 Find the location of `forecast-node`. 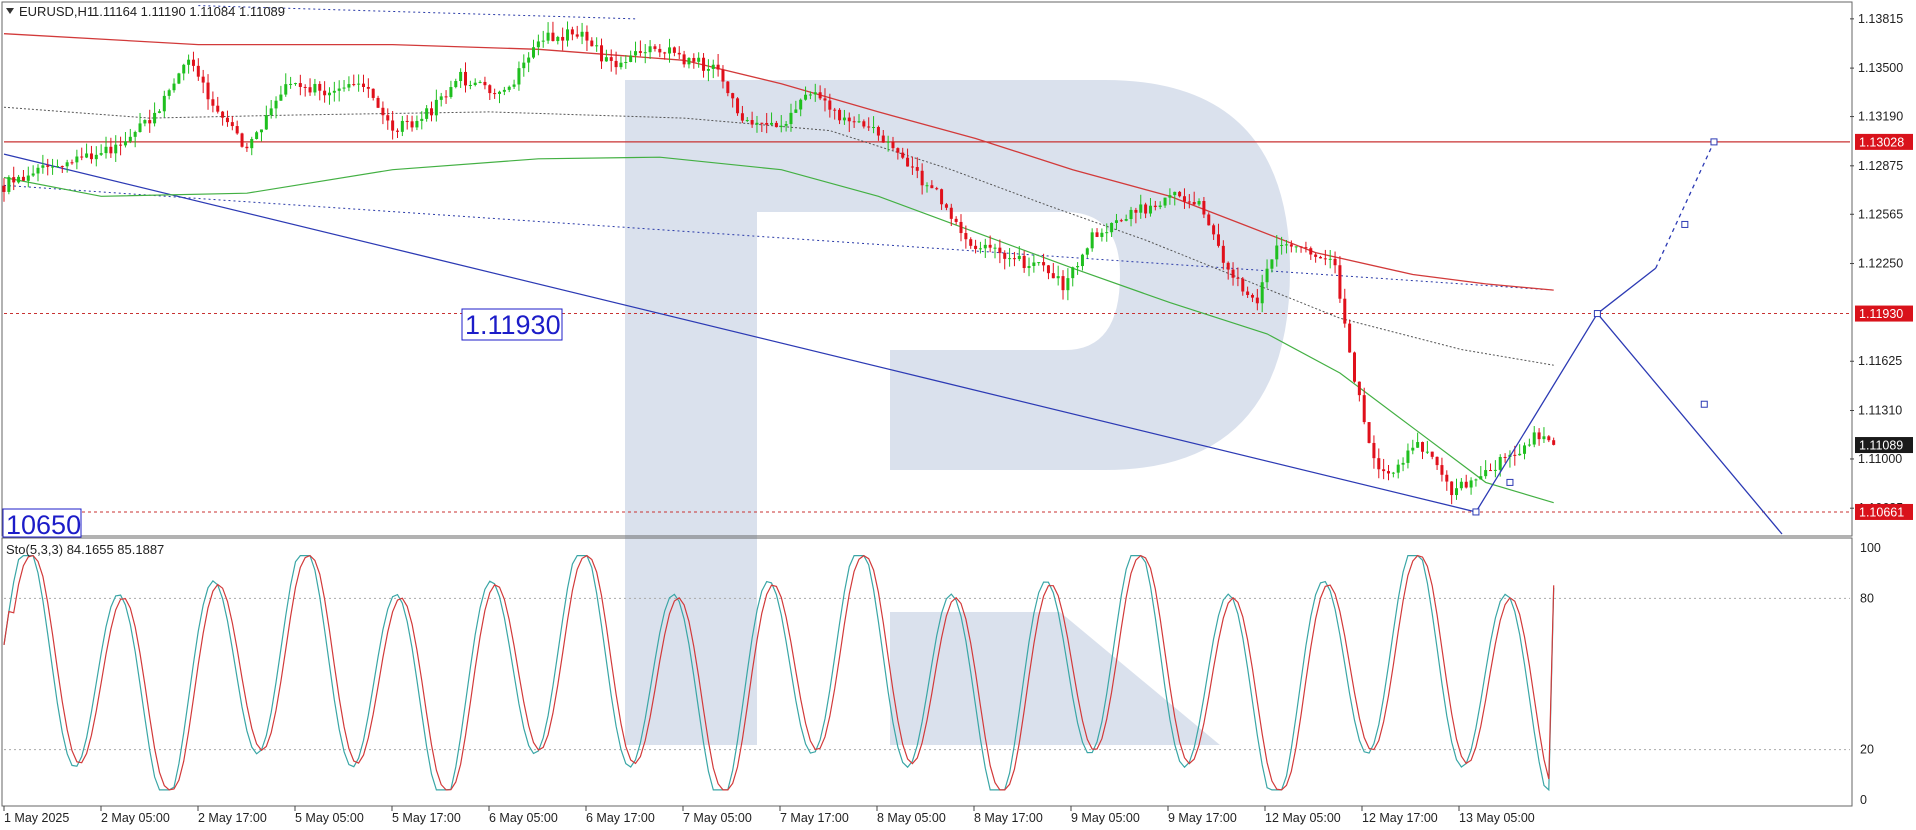

forecast-node is located at coordinates (1714, 142).